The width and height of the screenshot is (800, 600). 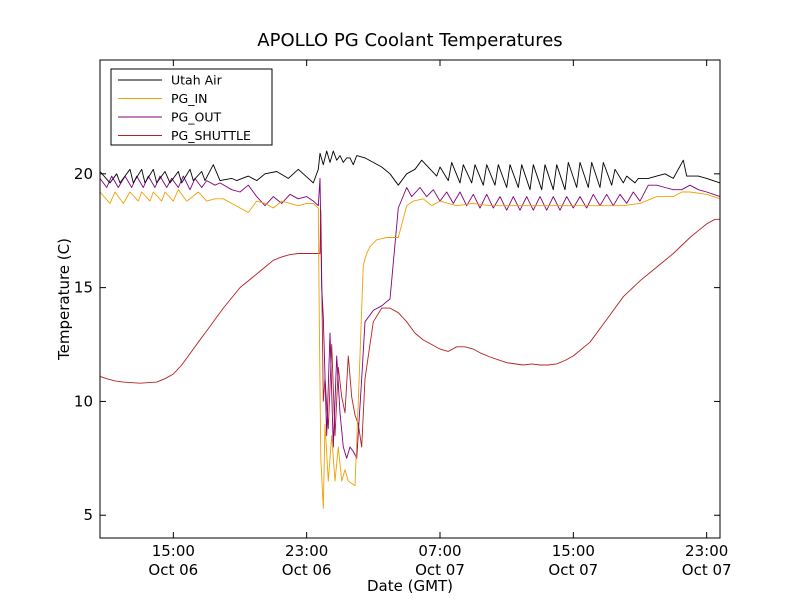 What do you see at coordinates (83, 401) in the screenshot?
I see `y-tick-label: 10` at bounding box center [83, 401].